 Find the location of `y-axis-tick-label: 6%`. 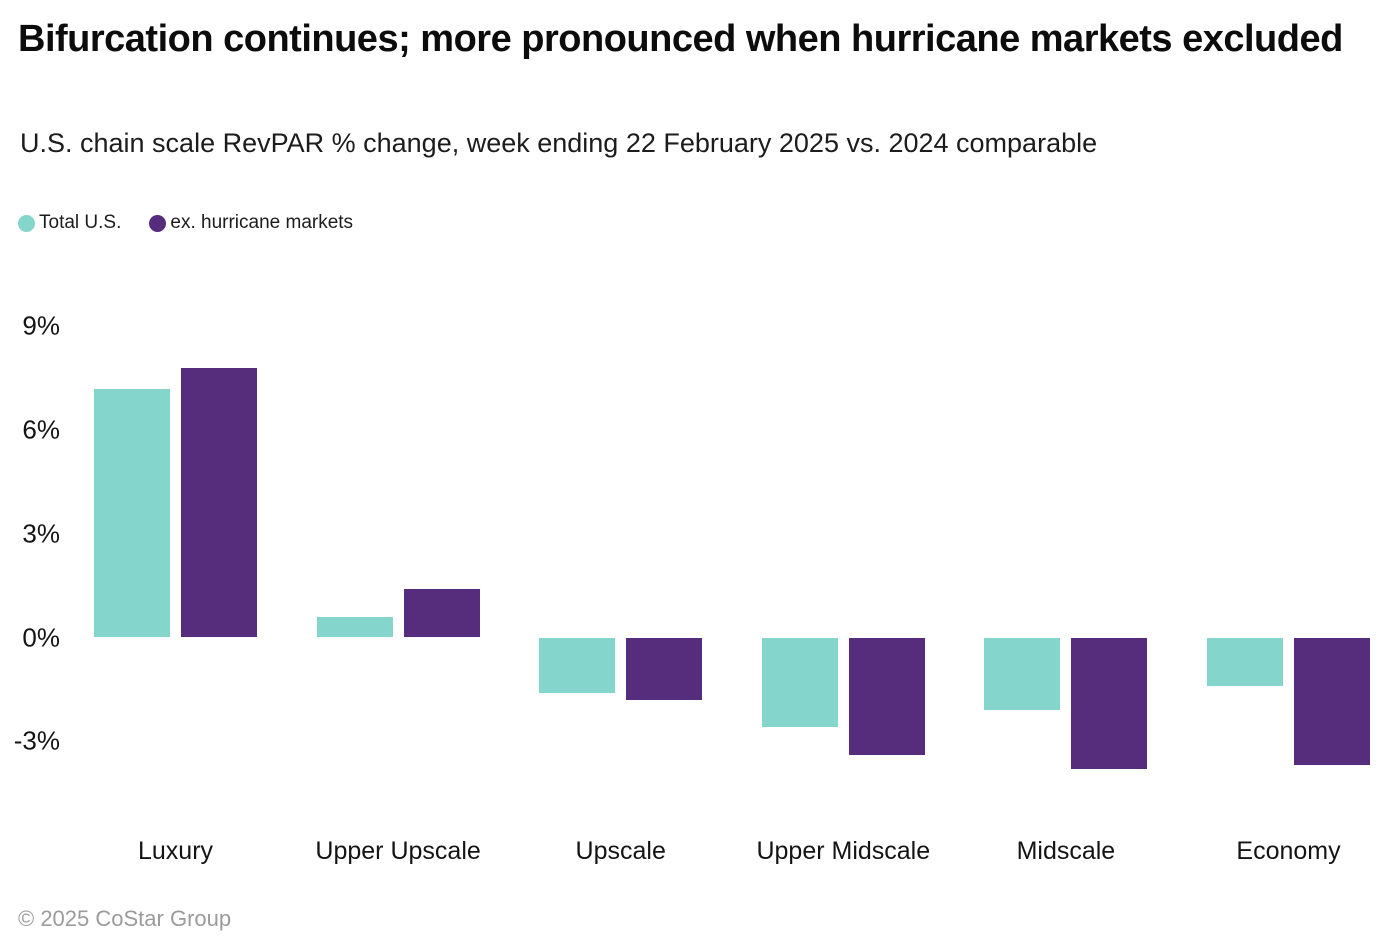

y-axis-tick-label: 6% is located at coordinates (41, 429).